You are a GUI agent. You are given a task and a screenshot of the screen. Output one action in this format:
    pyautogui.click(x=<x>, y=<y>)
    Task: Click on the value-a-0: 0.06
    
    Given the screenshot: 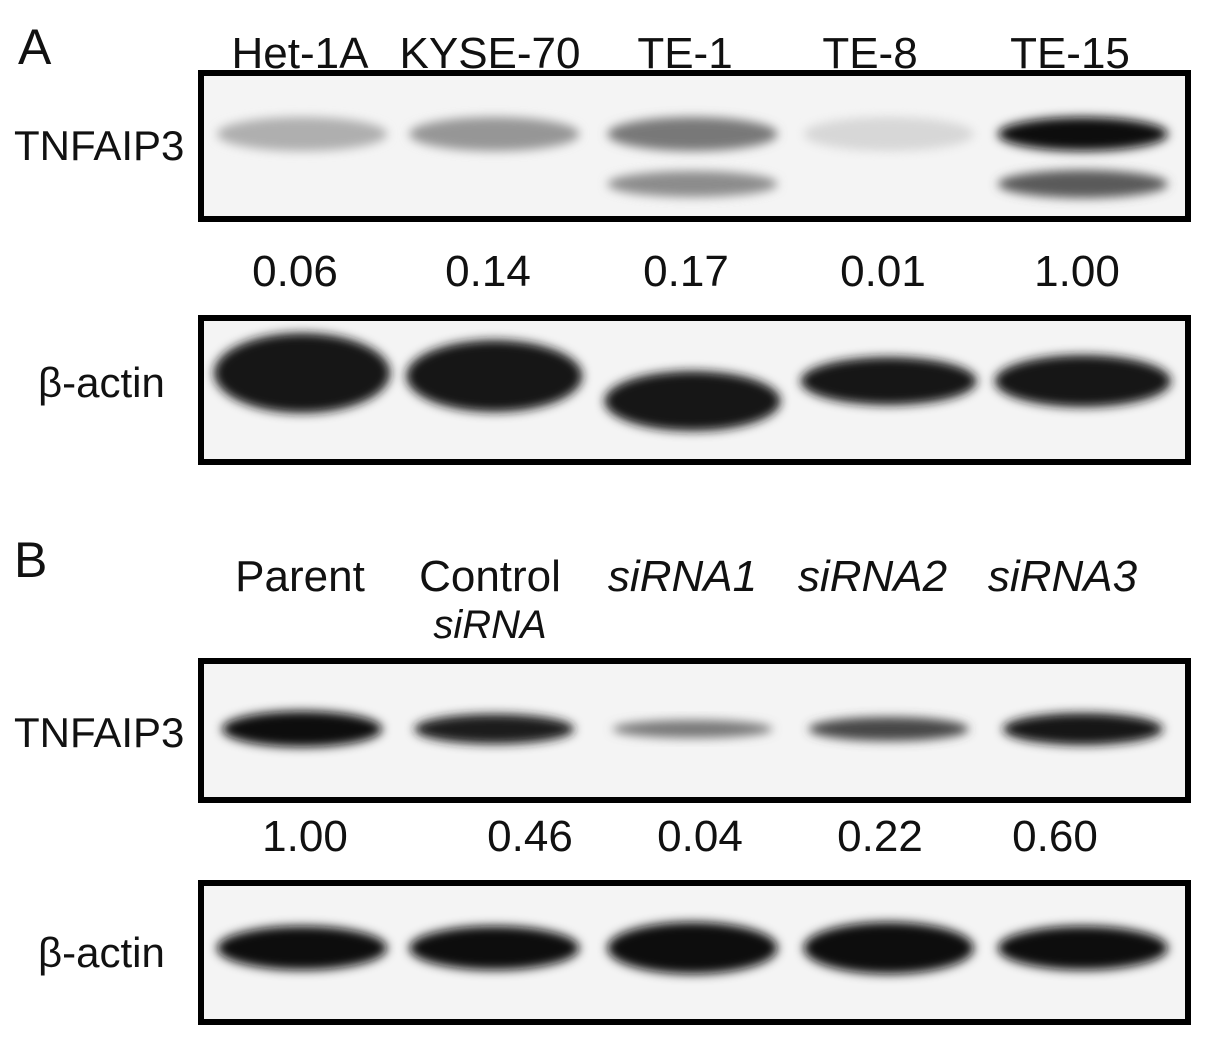 What is the action you would take?
    pyautogui.click(x=295, y=271)
    